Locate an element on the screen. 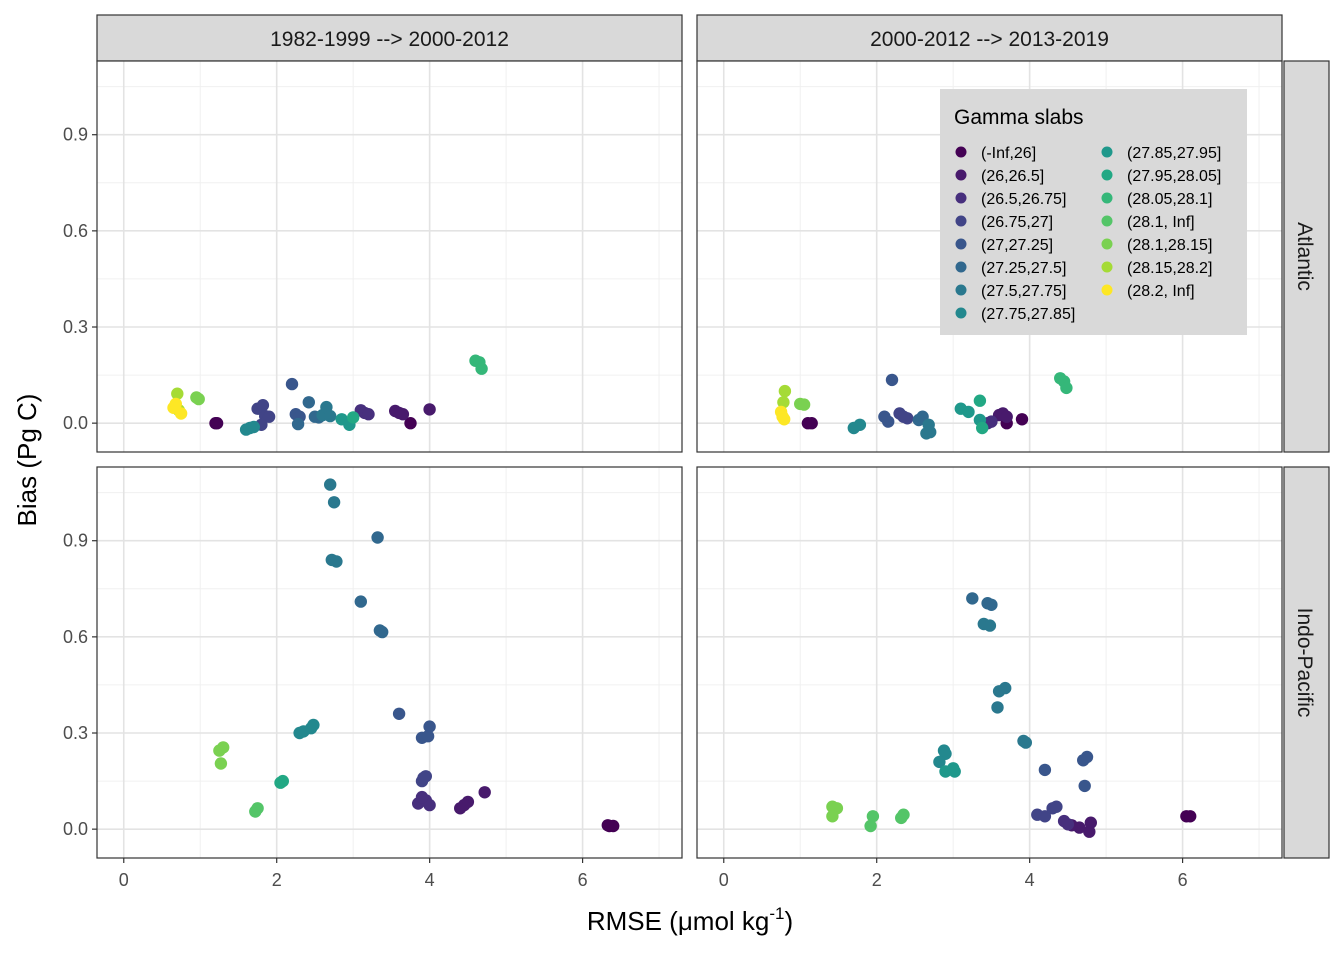 This screenshot has height=960, width=1344. x-axis-left: 0 2 4 6 is located at coordinates (353, 874).